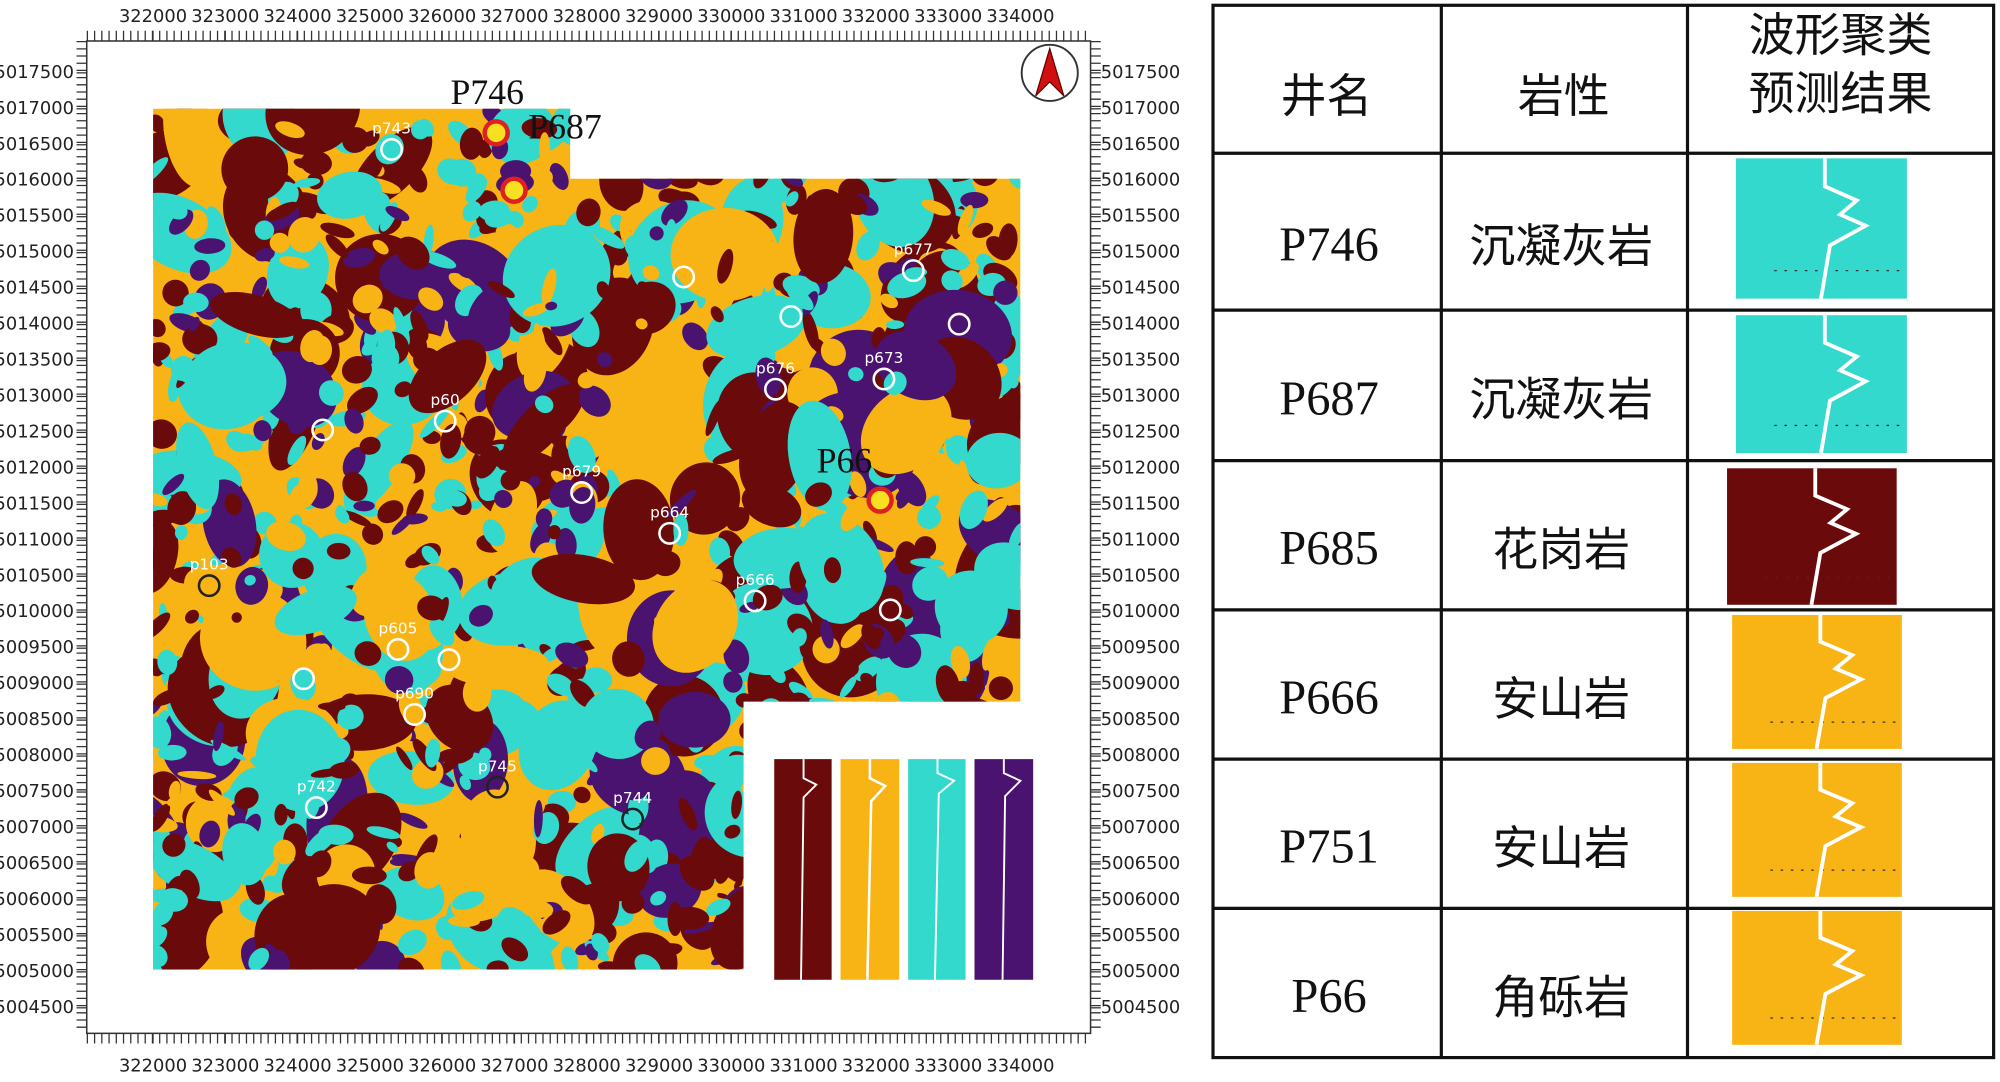 The width and height of the screenshot is (2000, 1082). What do you see at coordinates (37, 144) in the screenshot?
I see `y-tick-label: 5016500` at bounding box center [37, 144].